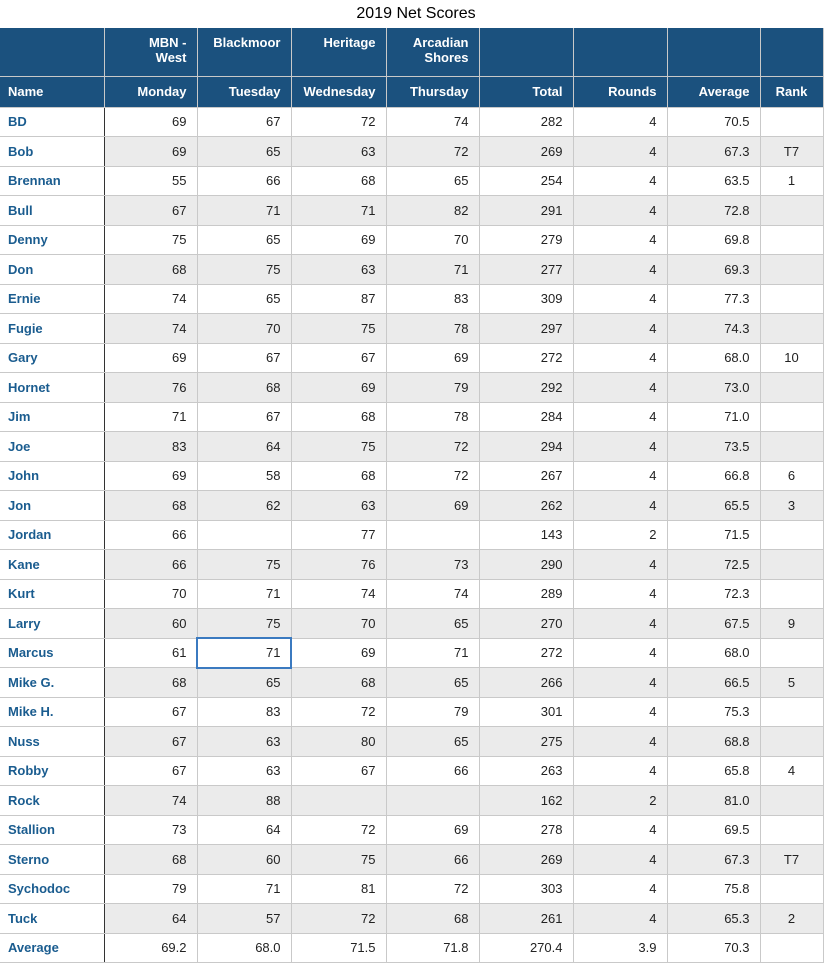 The height and width of the screenshot is (964, 832). Describe the element at coordinates (713, 888) in the screenshot. I see `score-cell: 75.8` at that location.